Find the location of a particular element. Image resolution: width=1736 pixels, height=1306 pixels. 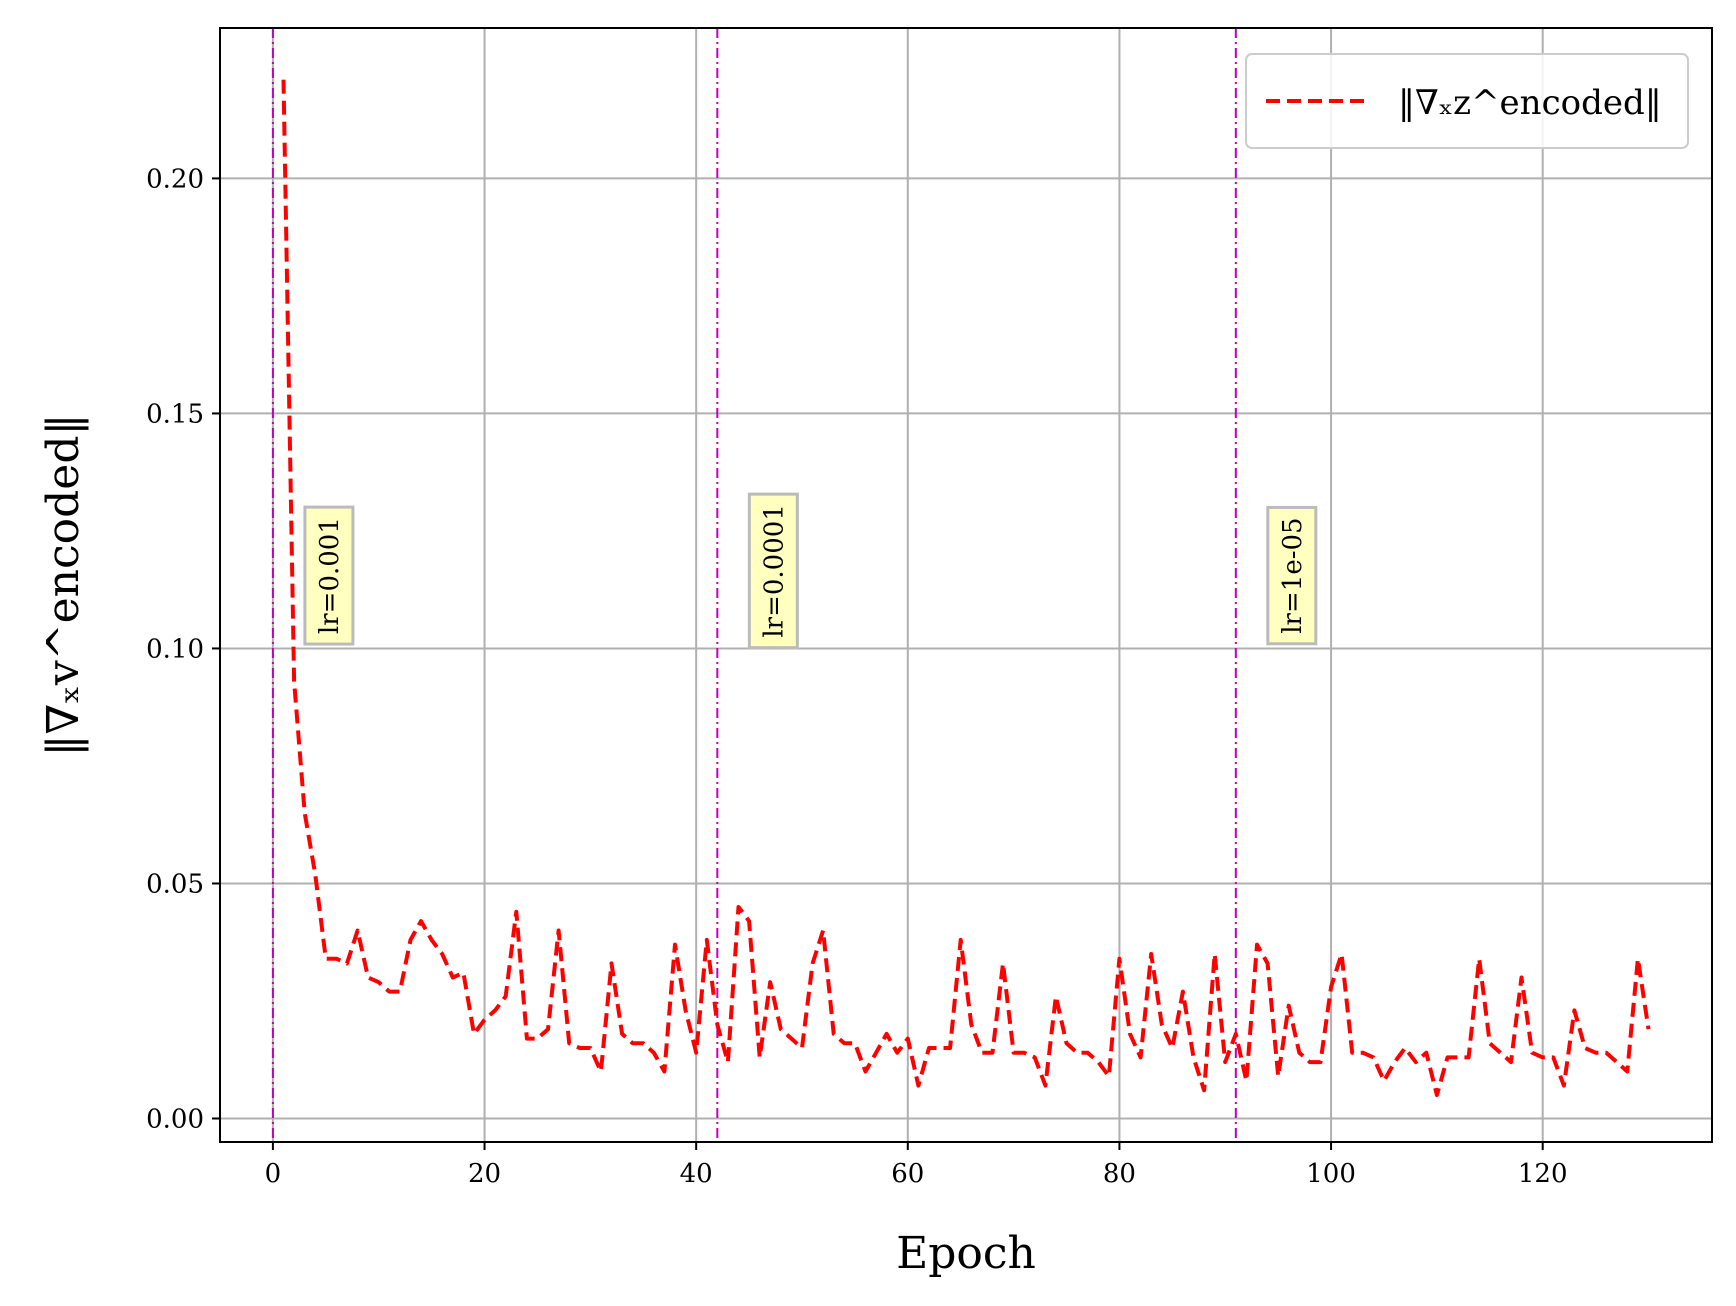

lr-annotation-text: lr=0.0001 is located at coordinates (774, 571).